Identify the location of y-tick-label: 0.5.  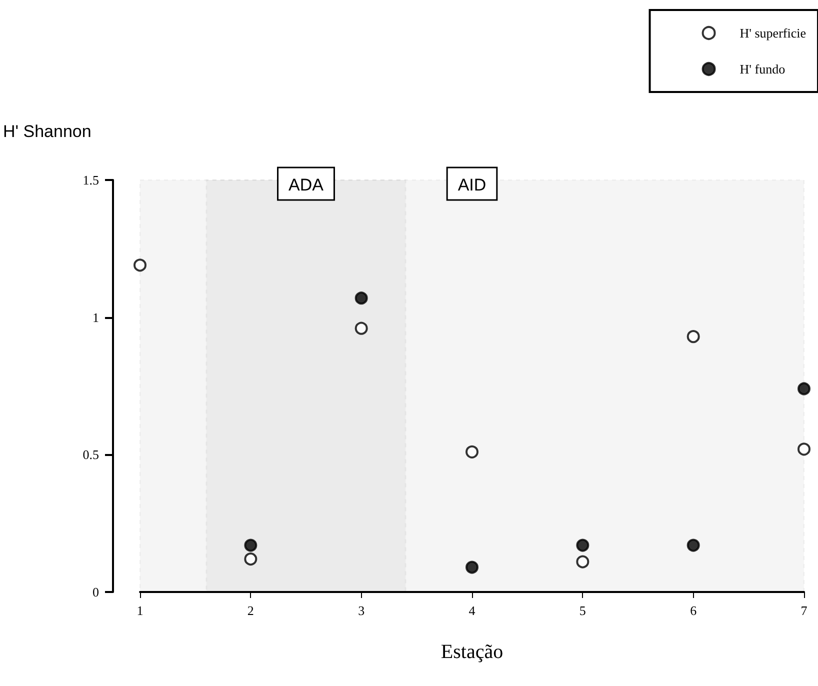
(90, 454).